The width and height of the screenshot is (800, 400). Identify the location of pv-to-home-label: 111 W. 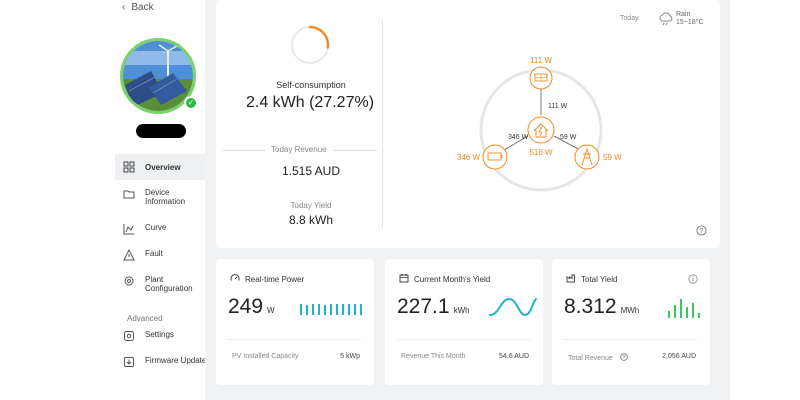
(558, 106).